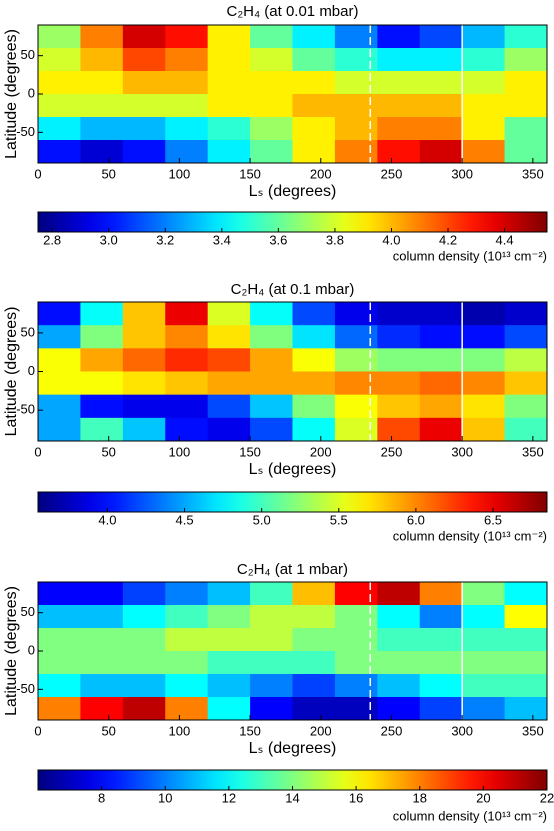 The height and width of the screenshot is (831, 554). What do you see at coordinates (180, 451) in the screenshot?
I see `x-tick-label: 100` at bounding box center [180, 451].